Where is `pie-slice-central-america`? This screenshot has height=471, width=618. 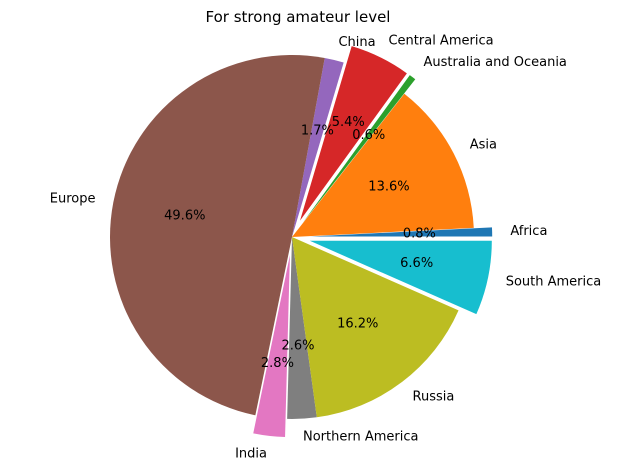 pie-slice-central-america is located at coordinates (353, 133).